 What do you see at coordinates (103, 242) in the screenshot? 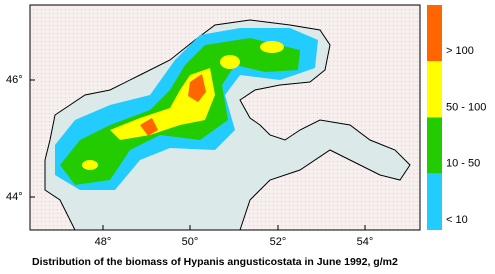
I see `x-tick-label: 48°` at bounding box center [103, 242].